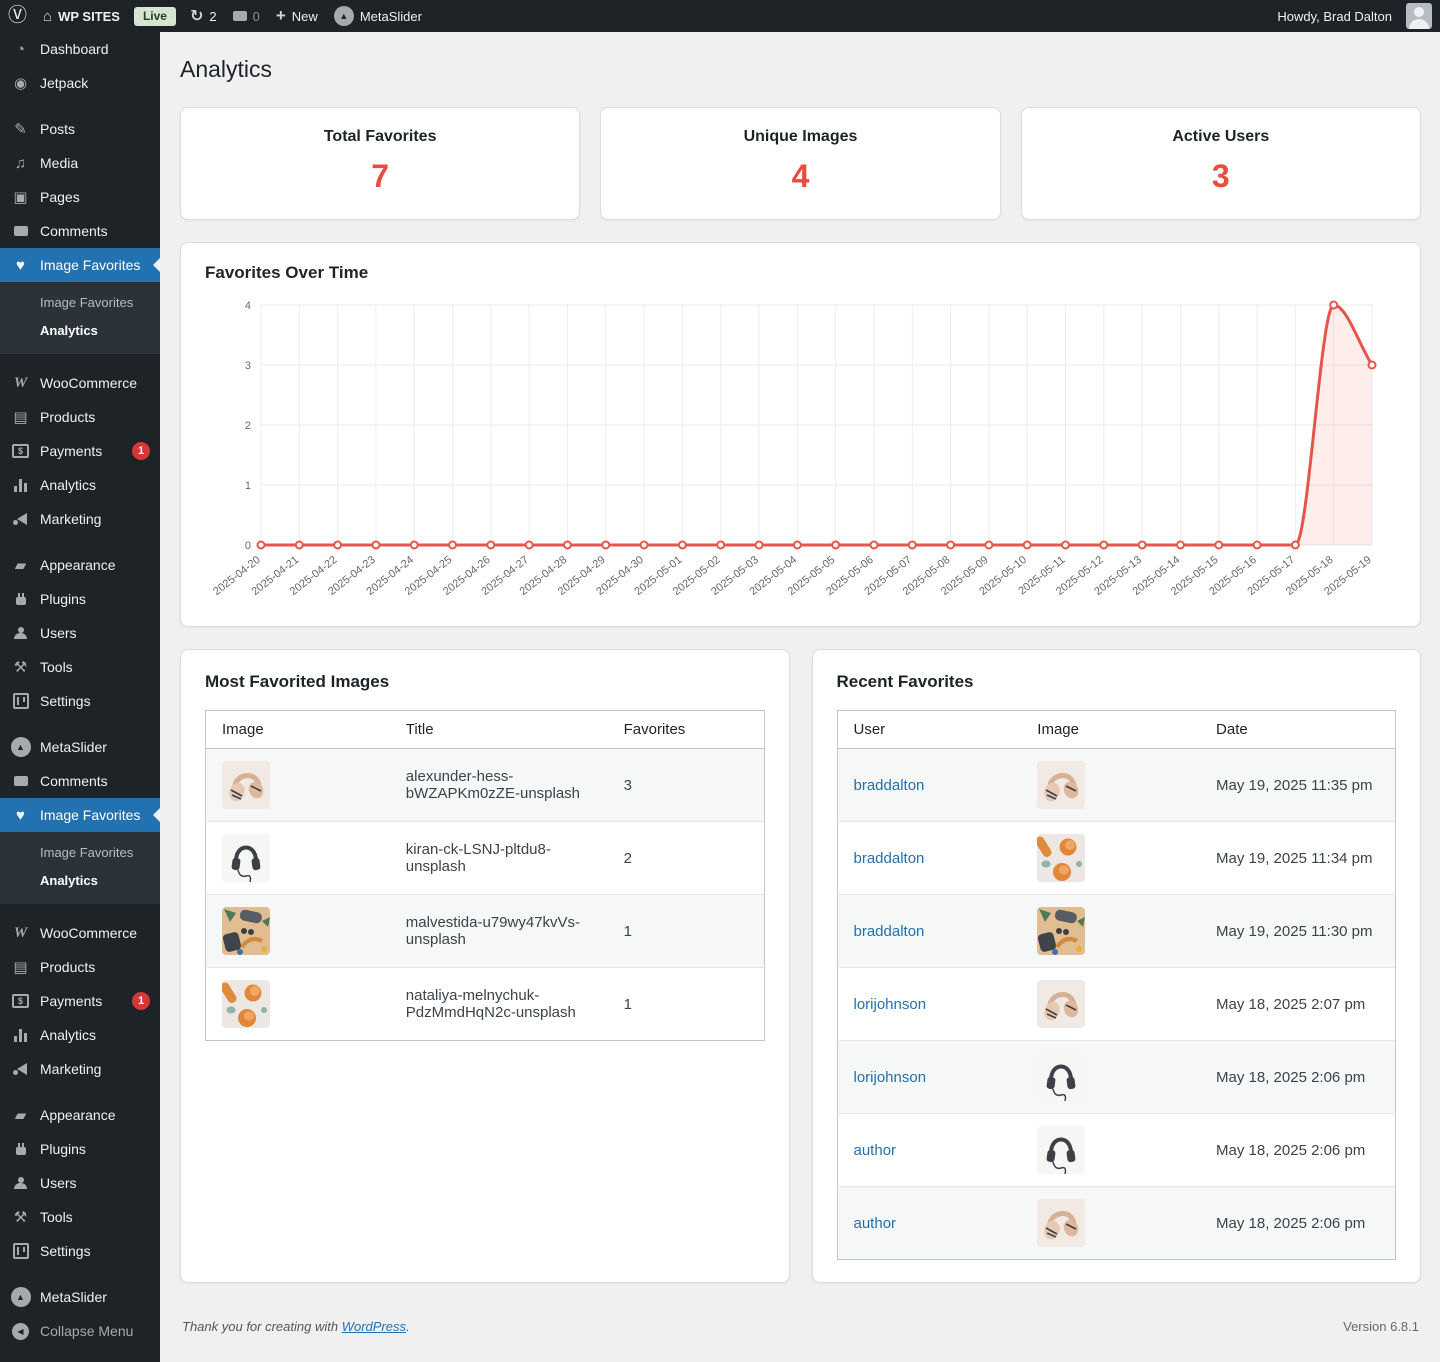  What do you see at coordinates (20, 1251) in the screenshot?
I see `settings-icon` at bounding box center [20, 1251].